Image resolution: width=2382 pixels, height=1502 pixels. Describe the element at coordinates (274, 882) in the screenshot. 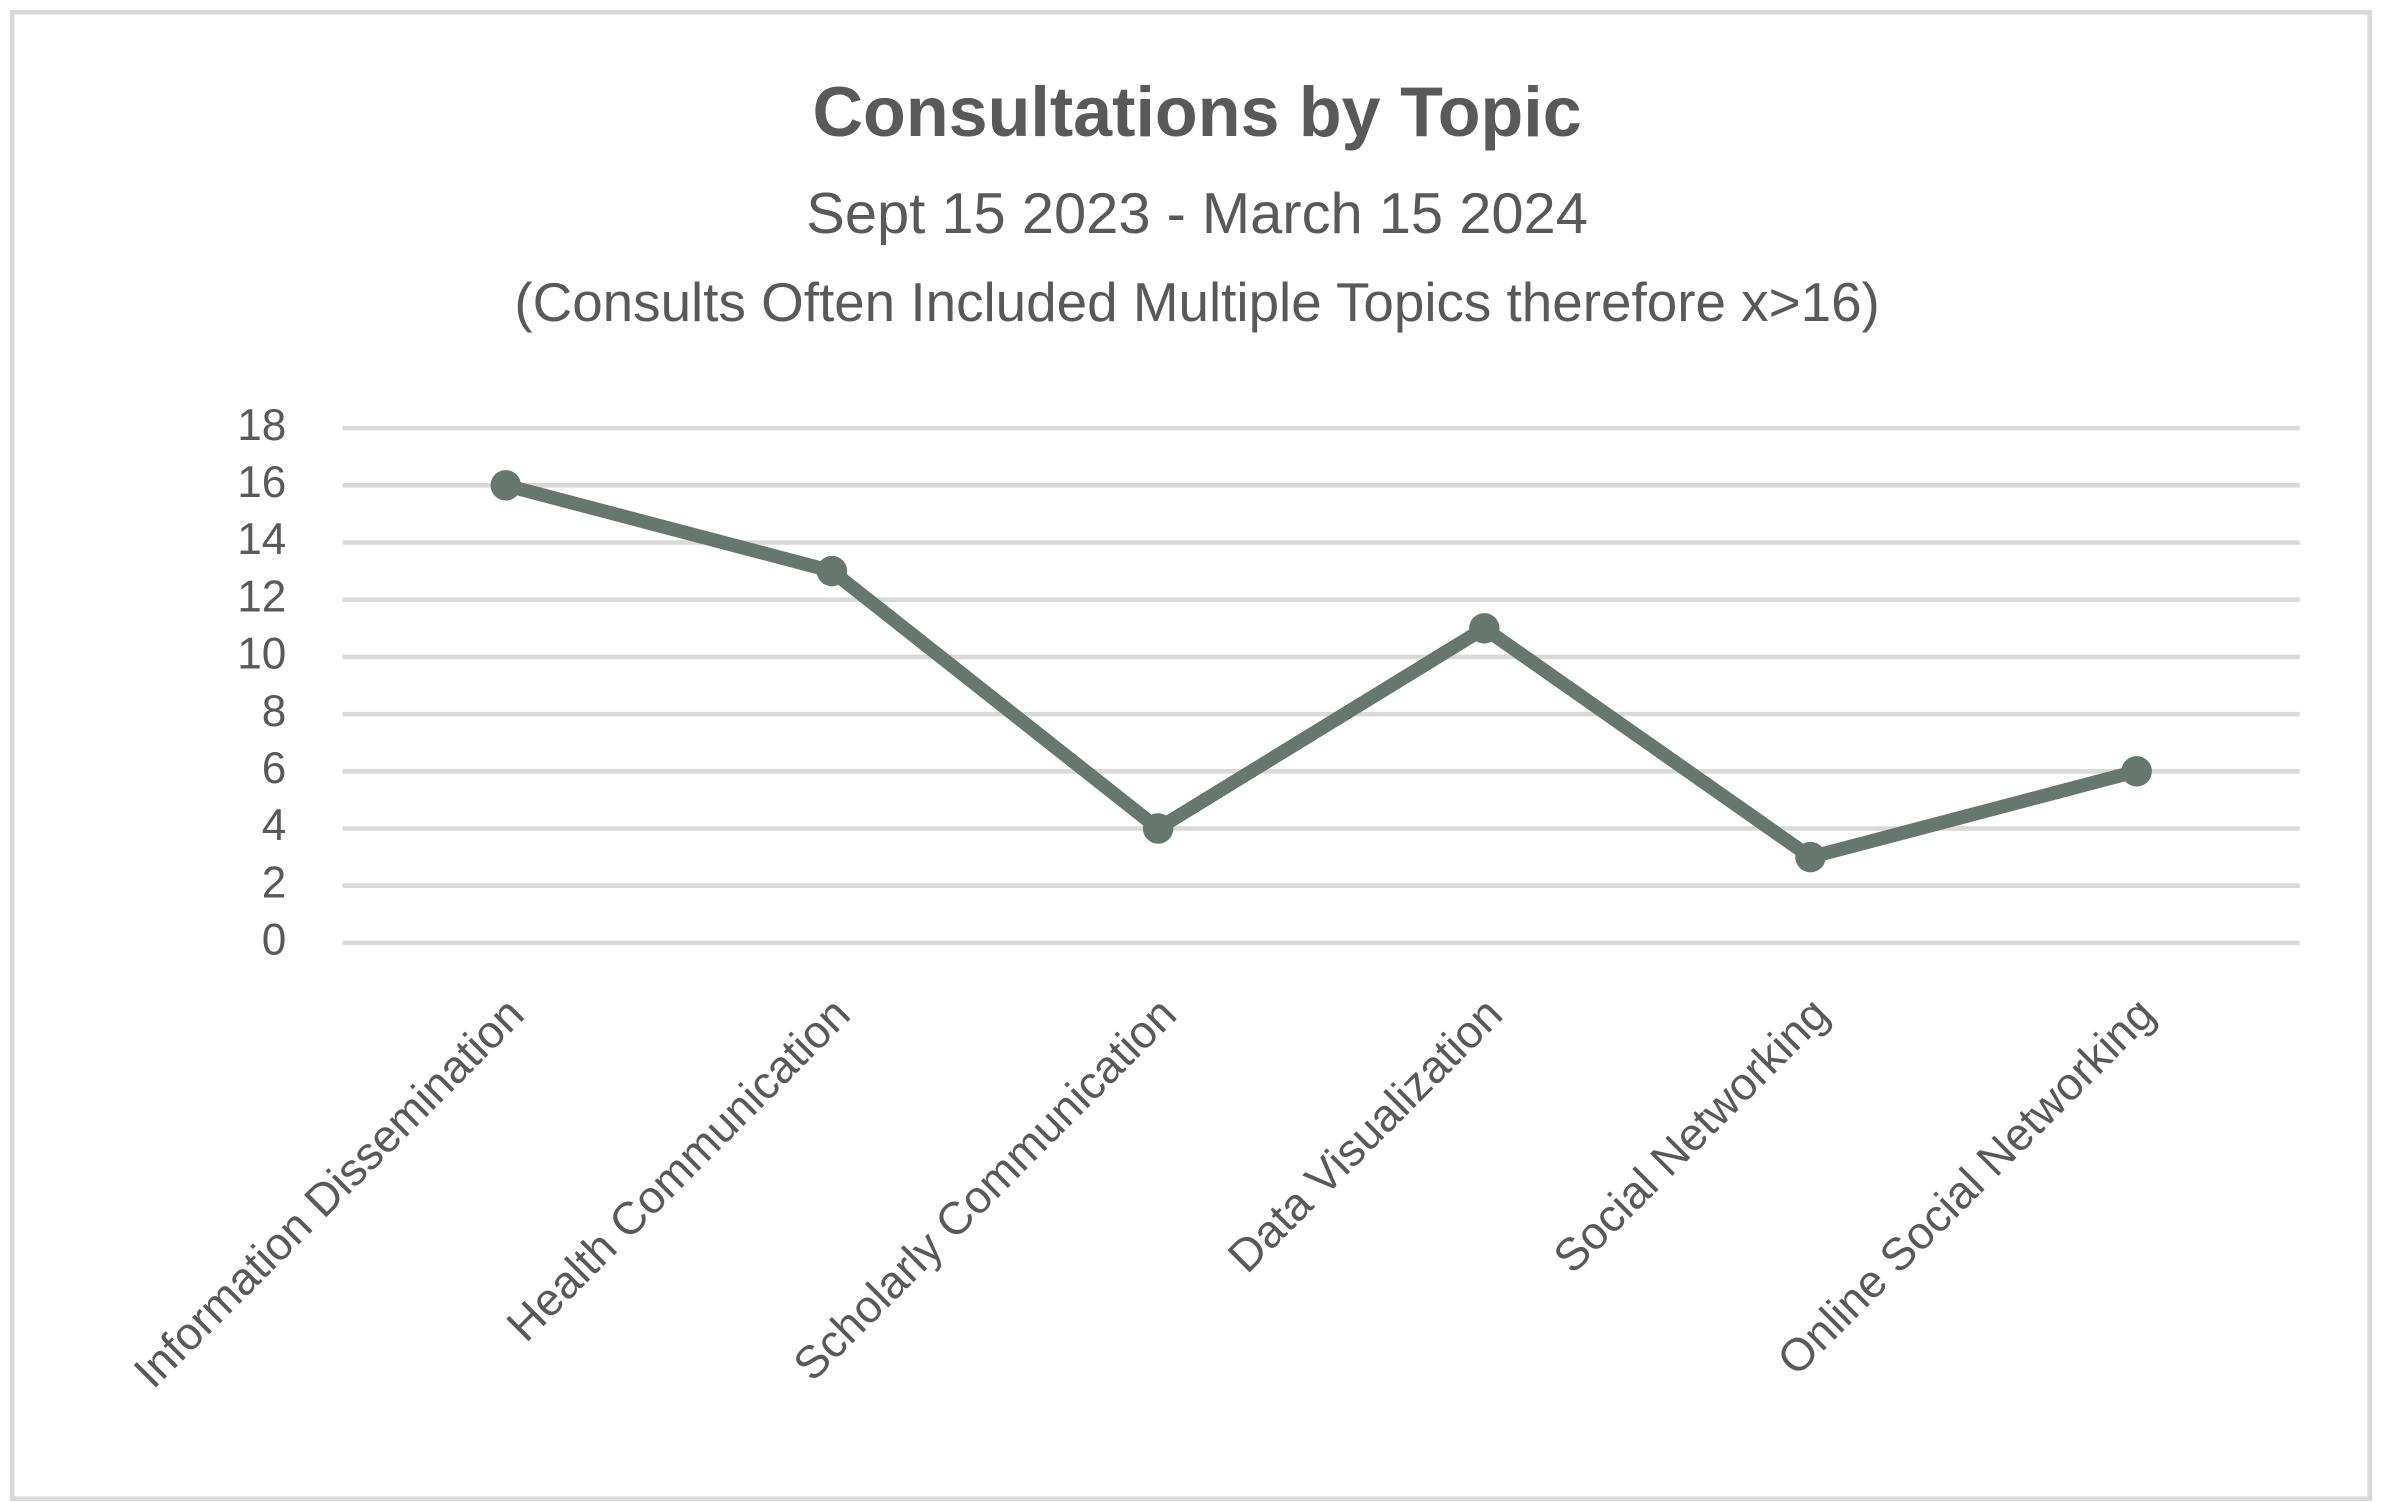

I see `y-tick-label: 2` at that location.